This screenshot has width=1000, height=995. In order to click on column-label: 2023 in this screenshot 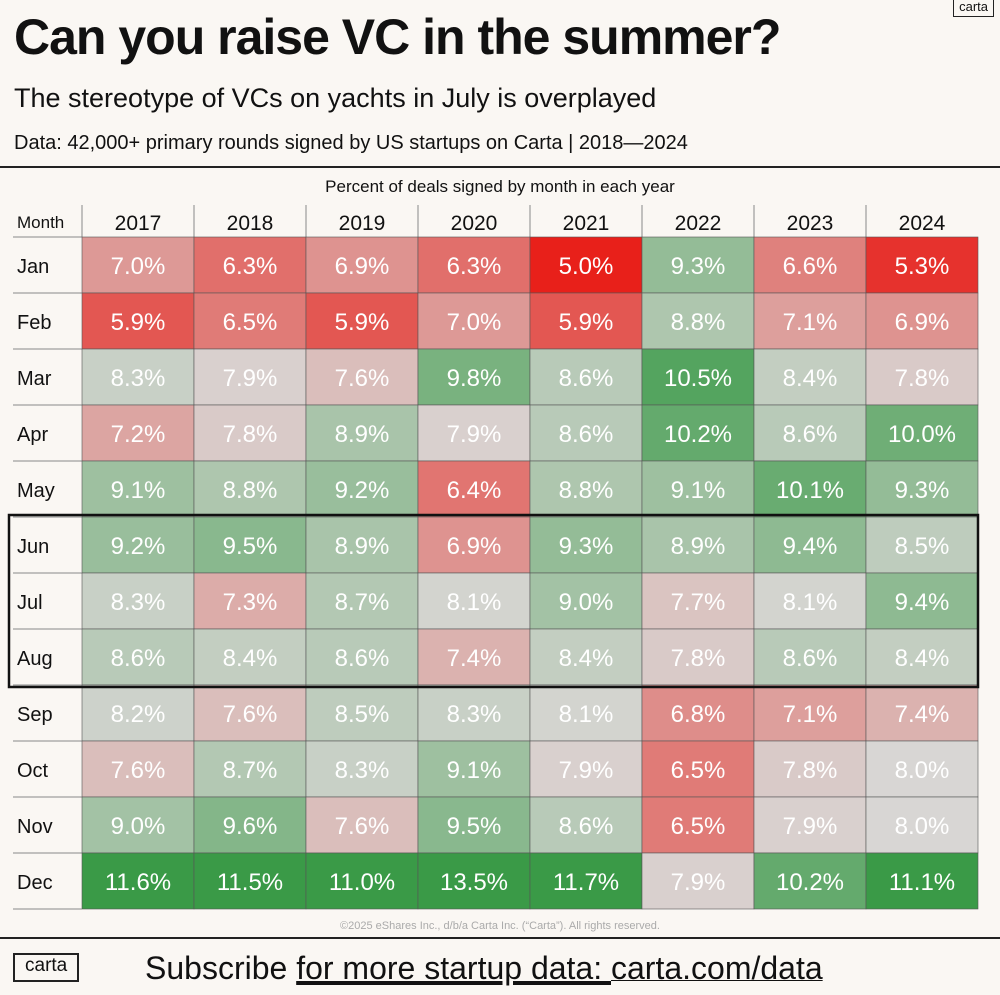, I will do `click(810, 223)`.